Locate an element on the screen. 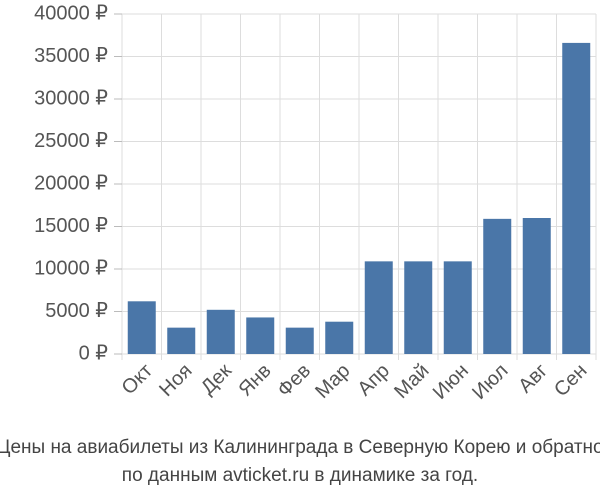 The height and width of the screenshot is (500, 600). x-tick-label: Дек is located at coordinates (216, 379).